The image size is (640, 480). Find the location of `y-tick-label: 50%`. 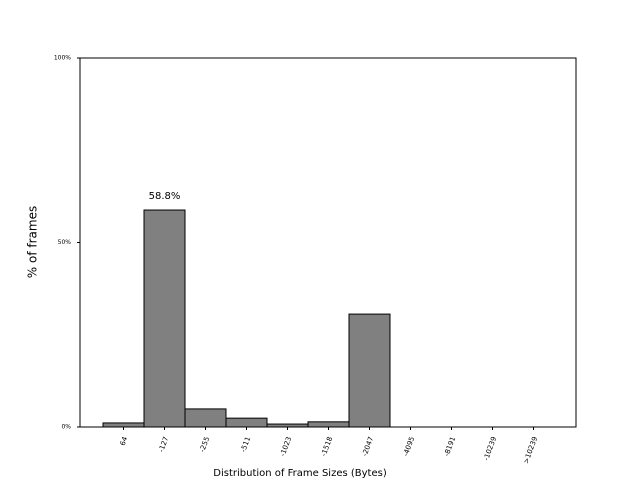

y-tick-label: 50% is located at coordinates (65, 242).